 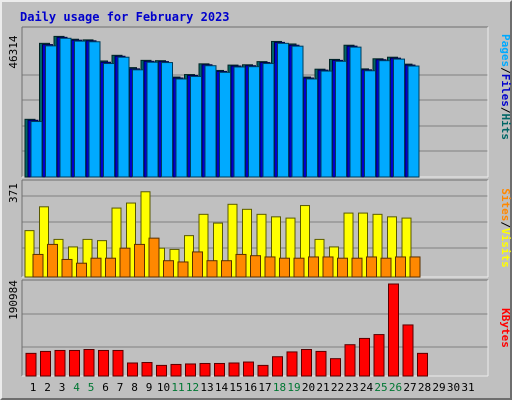 What do you see at coordinates (192, 387) in the screenshot?
I see `x-tick-label: 12` at bounding box center [192, 387].